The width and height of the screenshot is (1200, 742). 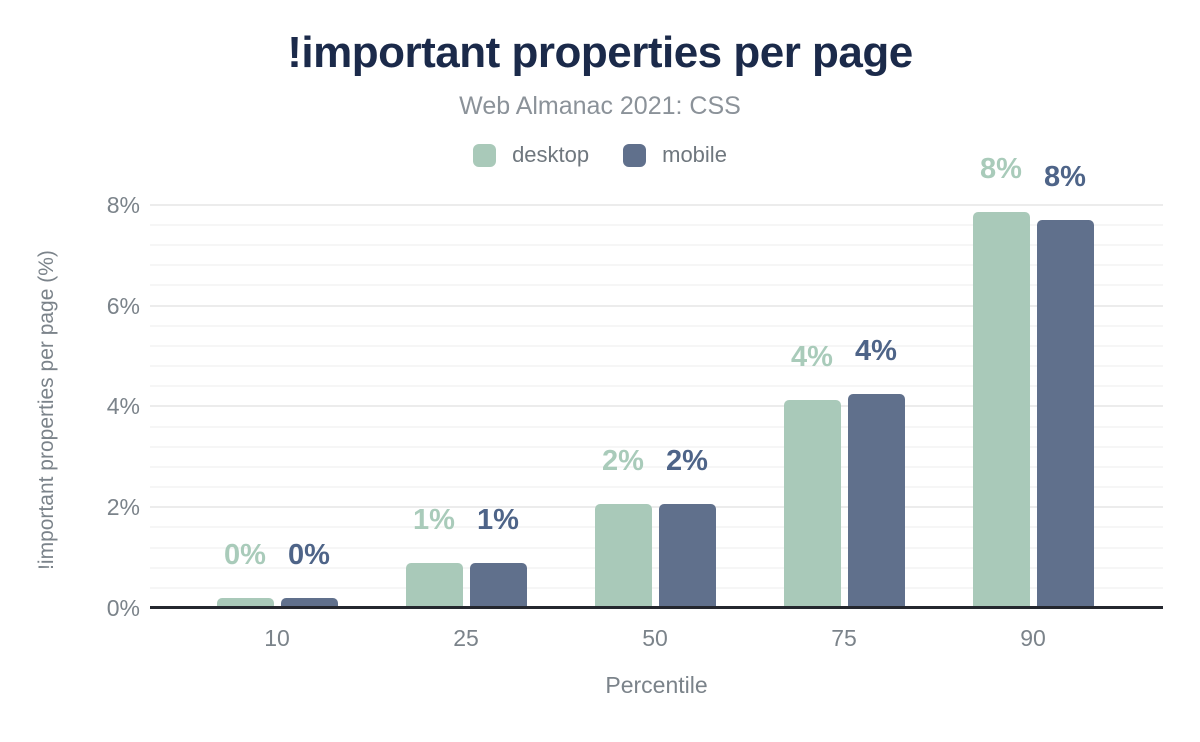 What do you see at coordinates (123, 608) in the screenshot?
I see `y-tick-label: 0%` at bounding box center [123, 608].